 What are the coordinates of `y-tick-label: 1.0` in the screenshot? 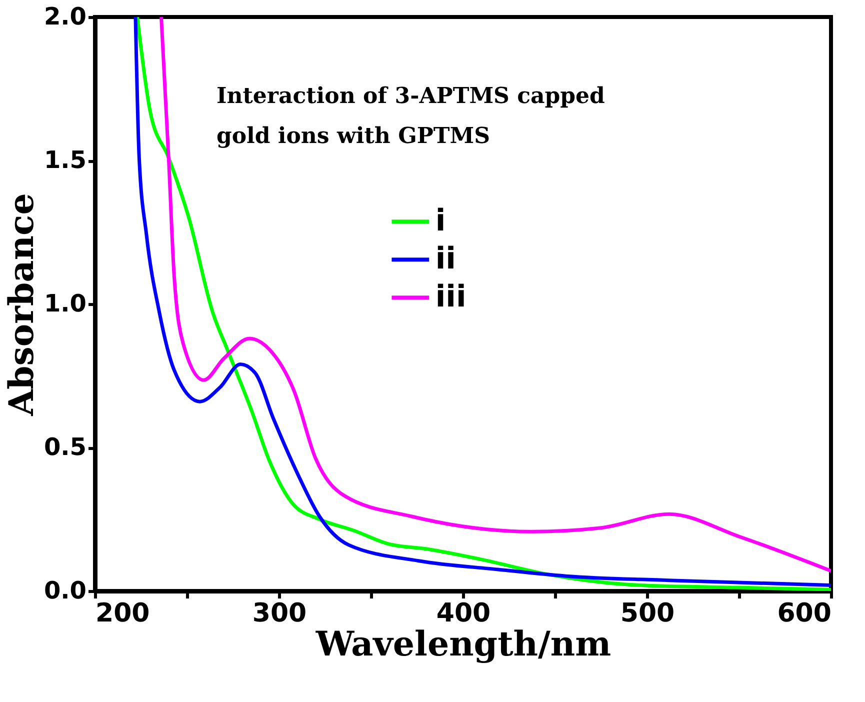 It's located at (65, 304).